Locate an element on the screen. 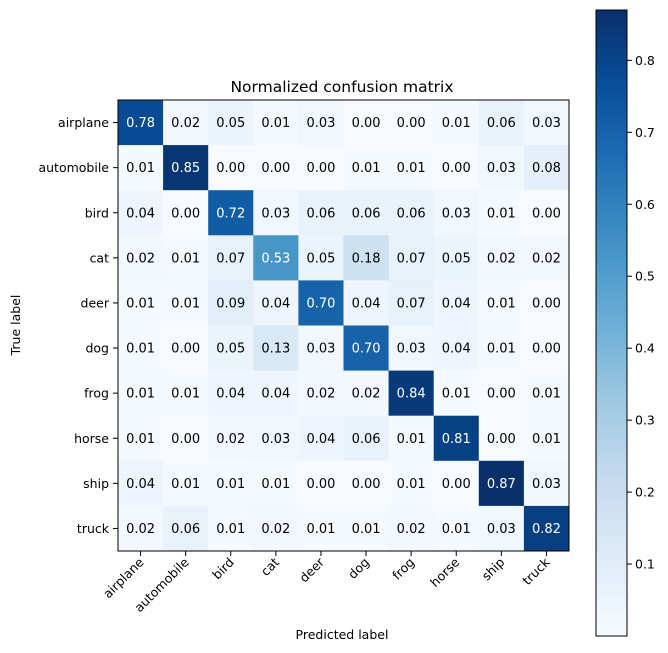  x-tick-label: airplane is located at coordinates (123, 577).